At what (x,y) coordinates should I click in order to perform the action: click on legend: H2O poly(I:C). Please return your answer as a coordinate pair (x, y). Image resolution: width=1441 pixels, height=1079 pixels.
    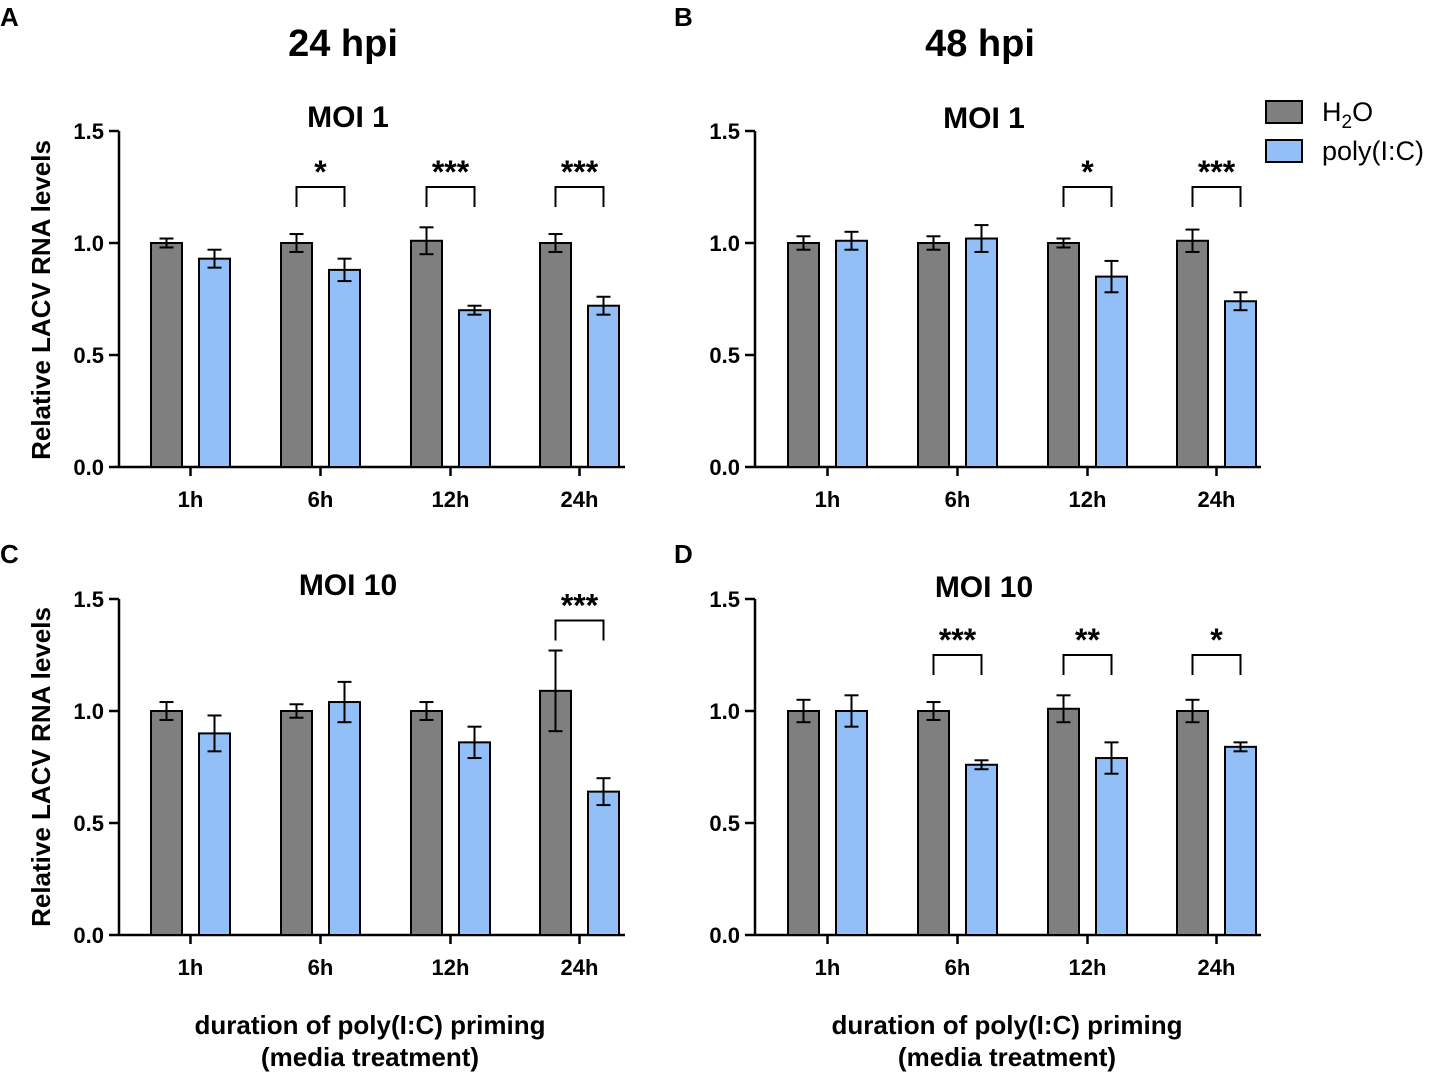
    Looking at the image, I should click on (1344, 131).